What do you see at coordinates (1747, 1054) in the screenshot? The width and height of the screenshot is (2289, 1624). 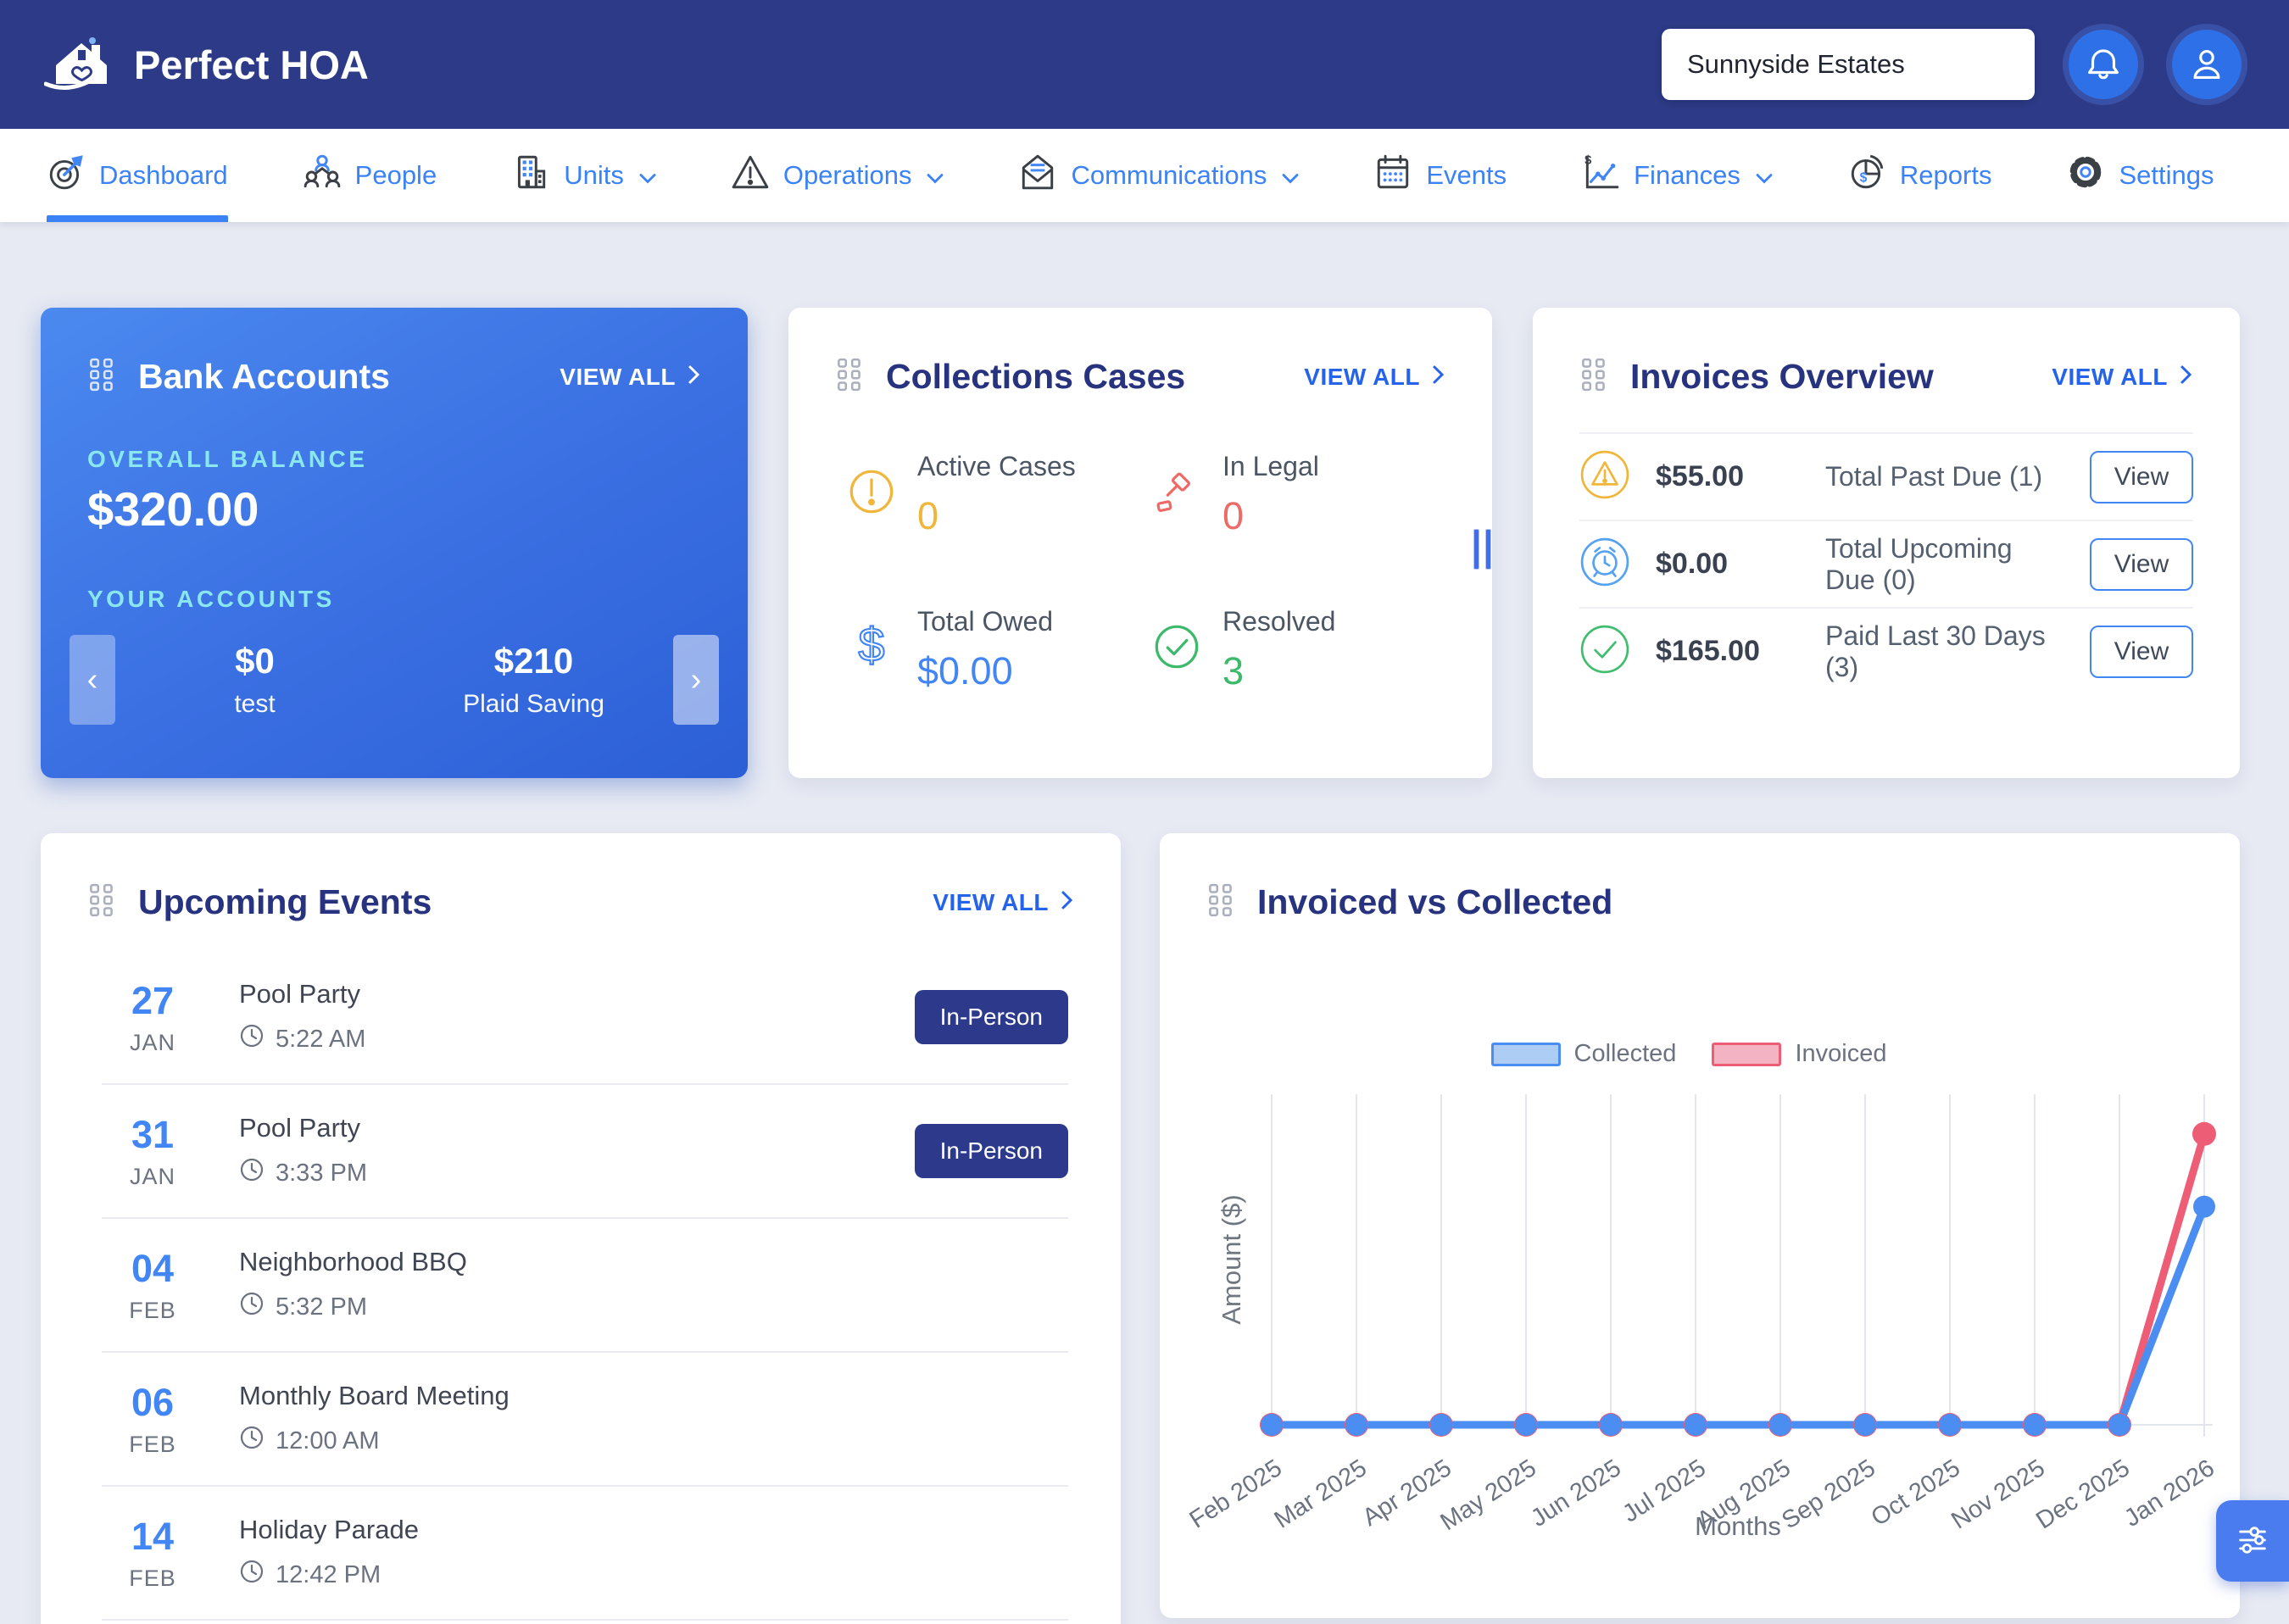 I see `invoiced-legend-swatch` at bounding box center [1747, 1054].